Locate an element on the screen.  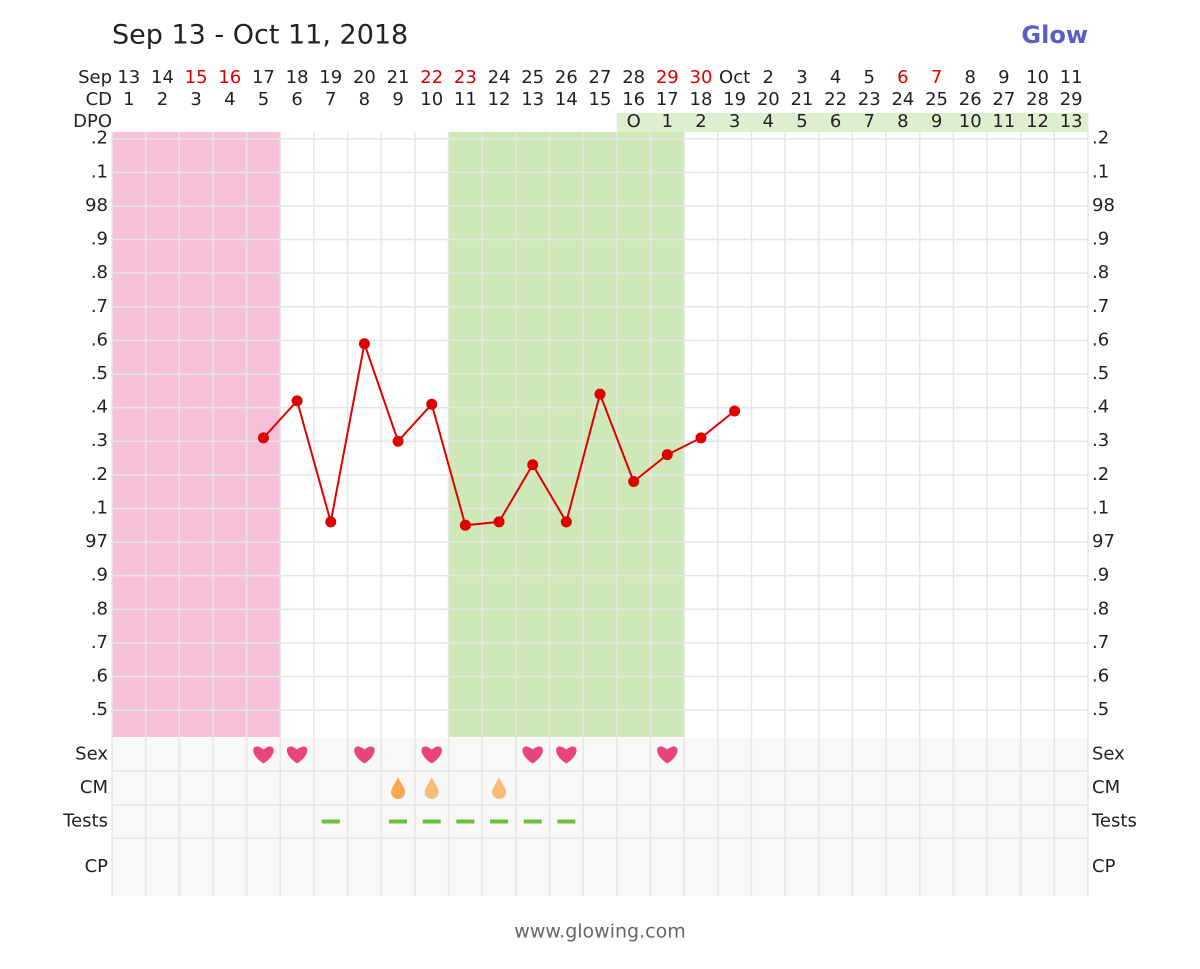
cd-label: 14 is located at coordinates (566, 99).